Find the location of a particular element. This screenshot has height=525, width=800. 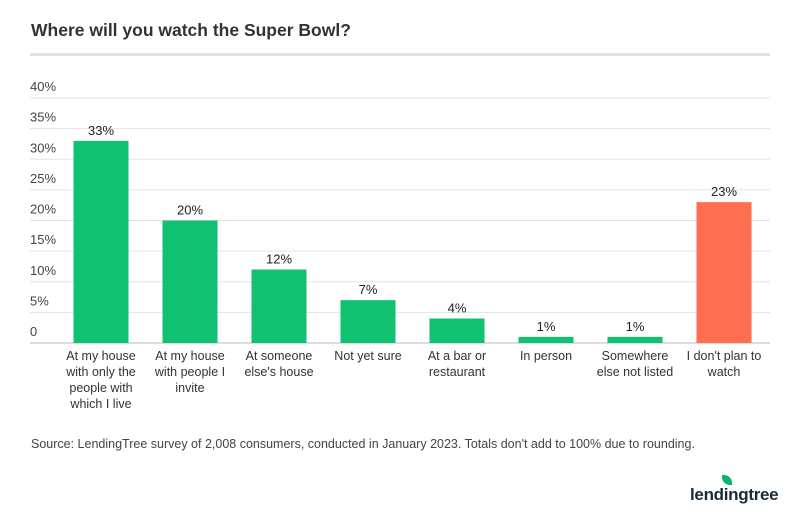

data-label: 12% is located at coordinates (279, 259).